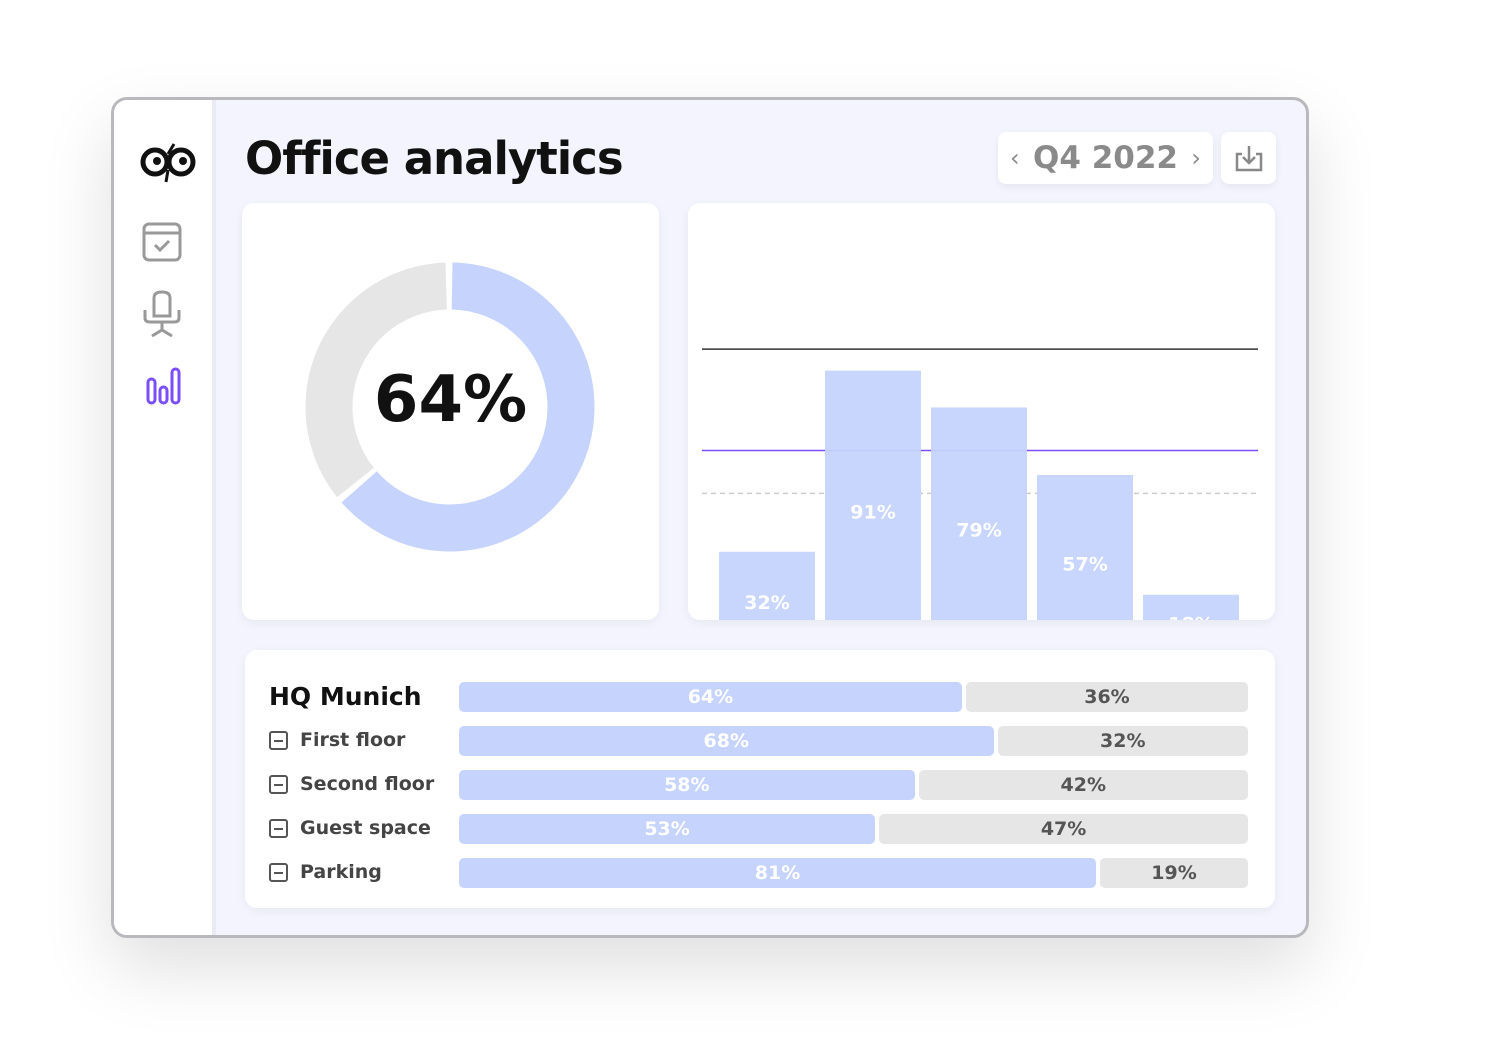 The width and height of the screenshot is (1492, 1053). I want to click on free-bar: 42%, so click(1083, 785).